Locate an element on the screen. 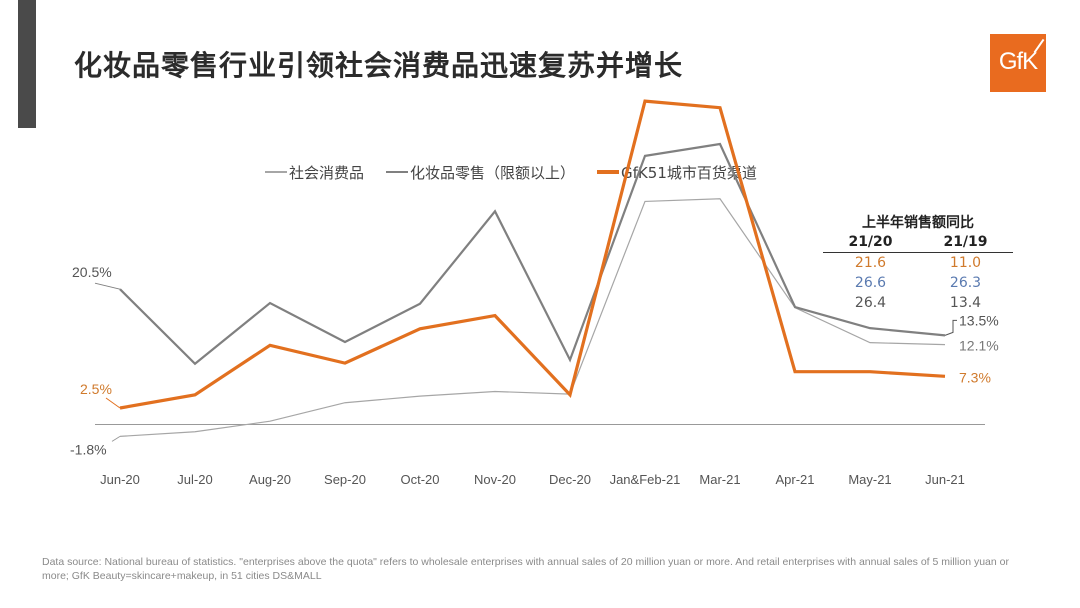 The width and height of the screenshot is (1080, 608). x-tick-label: May-21 is located at coordinates (869, 479).